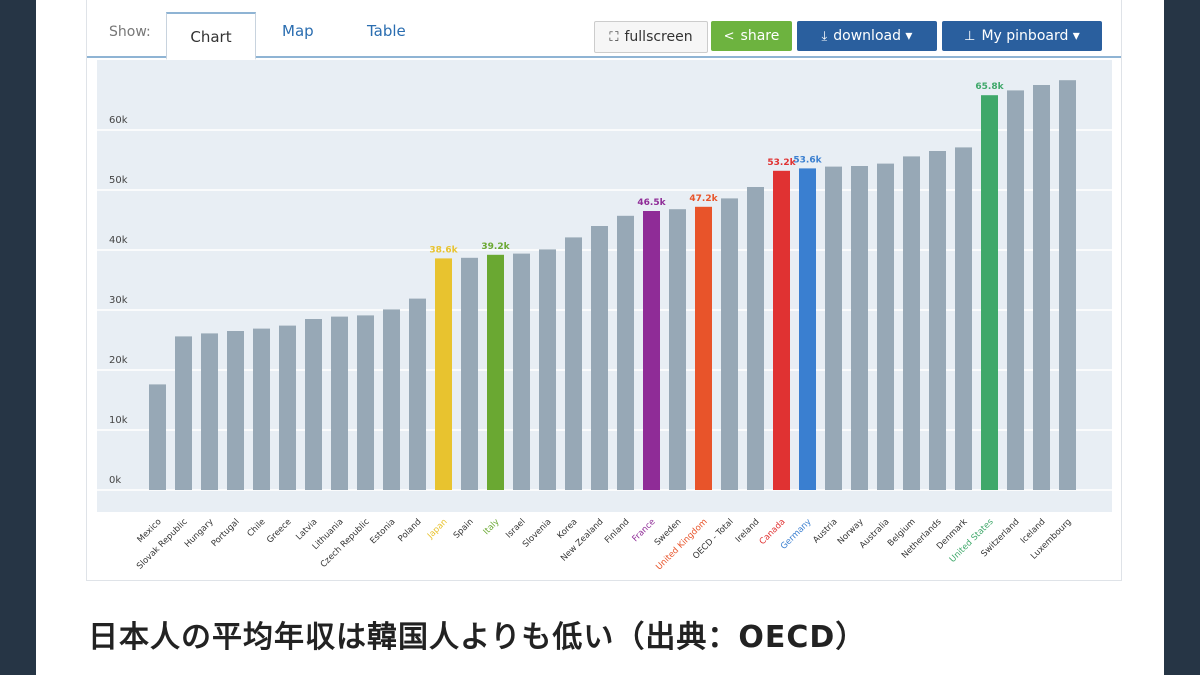 Image resolution: width=1200 pixels, height=675 pixels. What do you see at coordinates (118, 240) in the screenshot?
I see `y-tick-label: 40k` at bounding box center [118, 240].